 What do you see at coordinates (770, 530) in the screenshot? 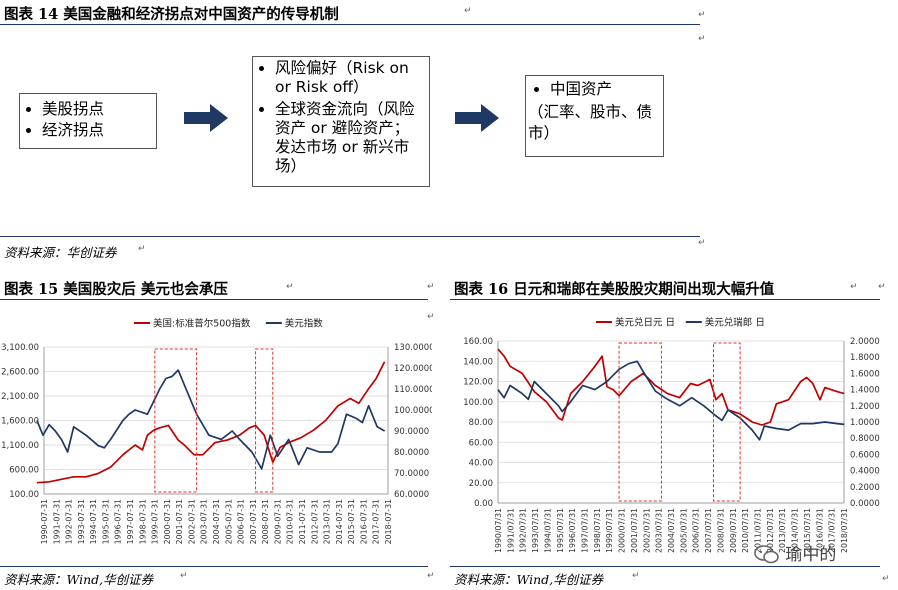
I see `x-tick-label: 2012/07/31` at bounding box center [770, 530].